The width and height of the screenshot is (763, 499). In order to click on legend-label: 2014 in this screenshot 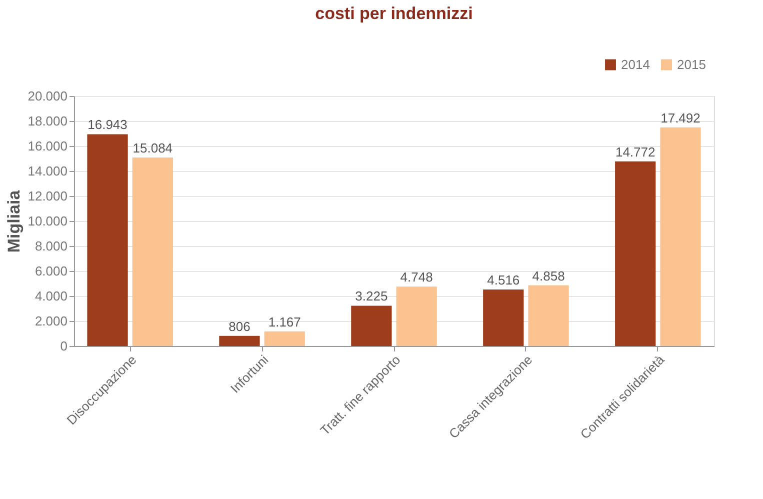, I will do `click(635, 64)`.